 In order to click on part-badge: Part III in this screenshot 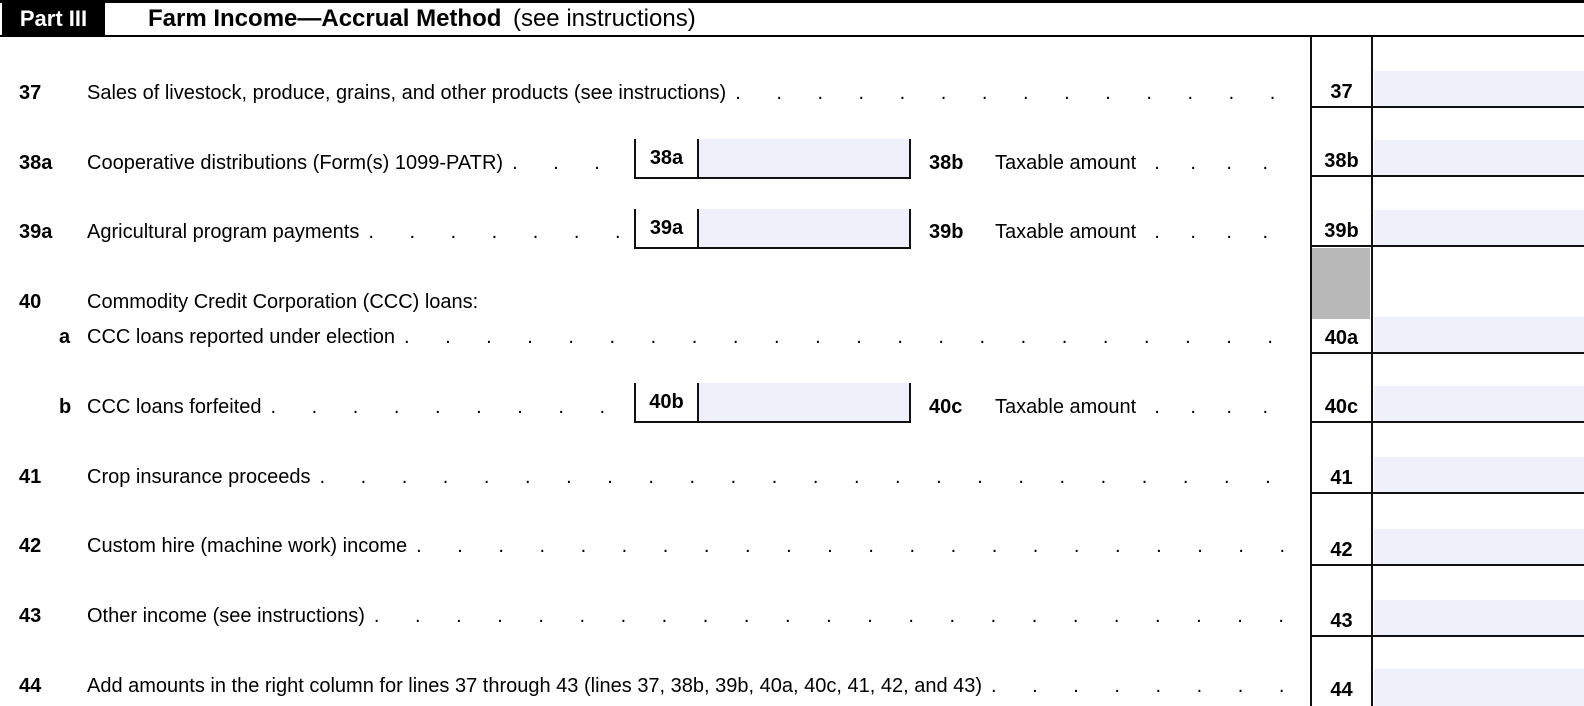, I will do `click(53, 19)`.